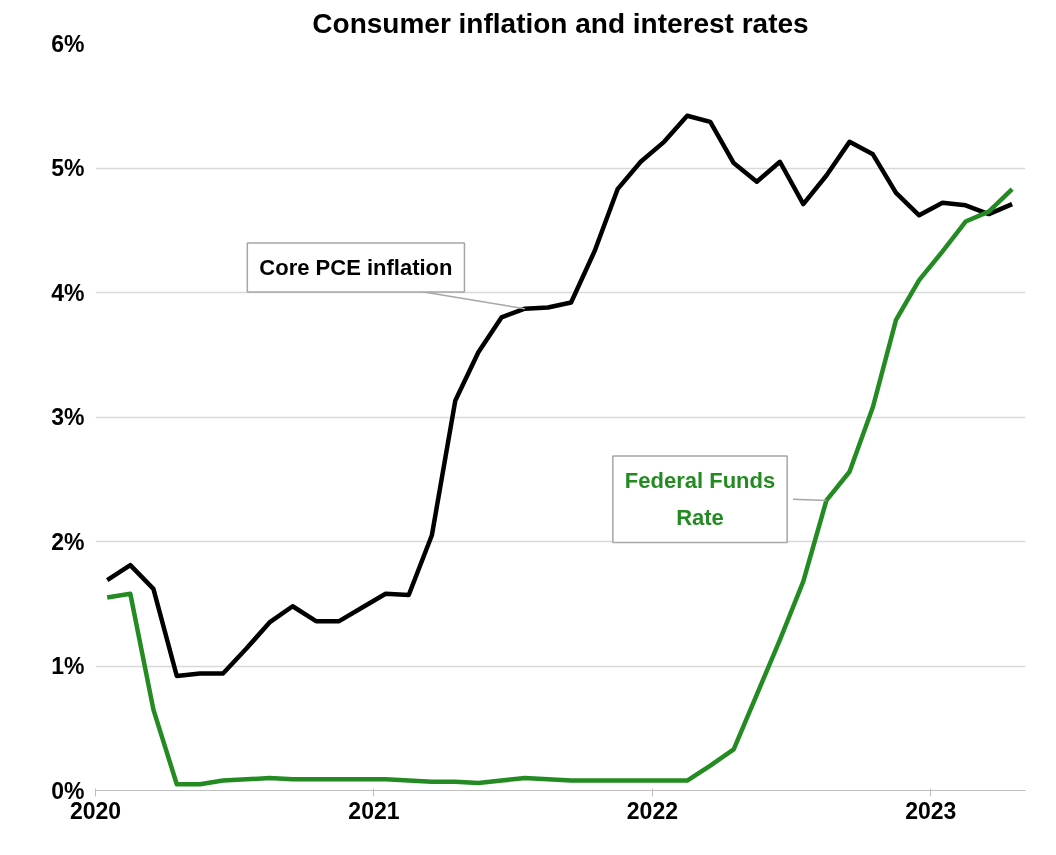 This screenshot has width=1056, height=855. Describe the element at coordinates (700, 499) in the screenshot. I see `series-label: Federal Funds Rate` at that location.